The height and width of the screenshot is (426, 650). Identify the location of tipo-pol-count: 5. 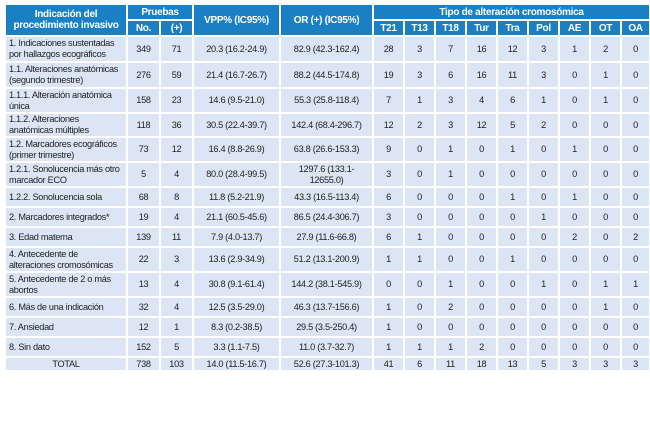
(543, 364).